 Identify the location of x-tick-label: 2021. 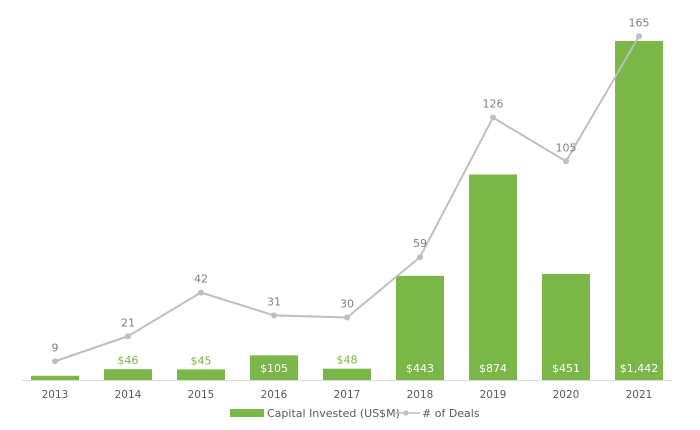
(639, 395).